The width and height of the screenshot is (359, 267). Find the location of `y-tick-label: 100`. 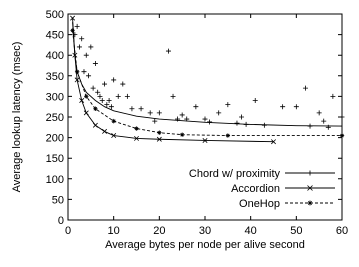

y-tick-label: 100 is located at coordinates (55, 180).